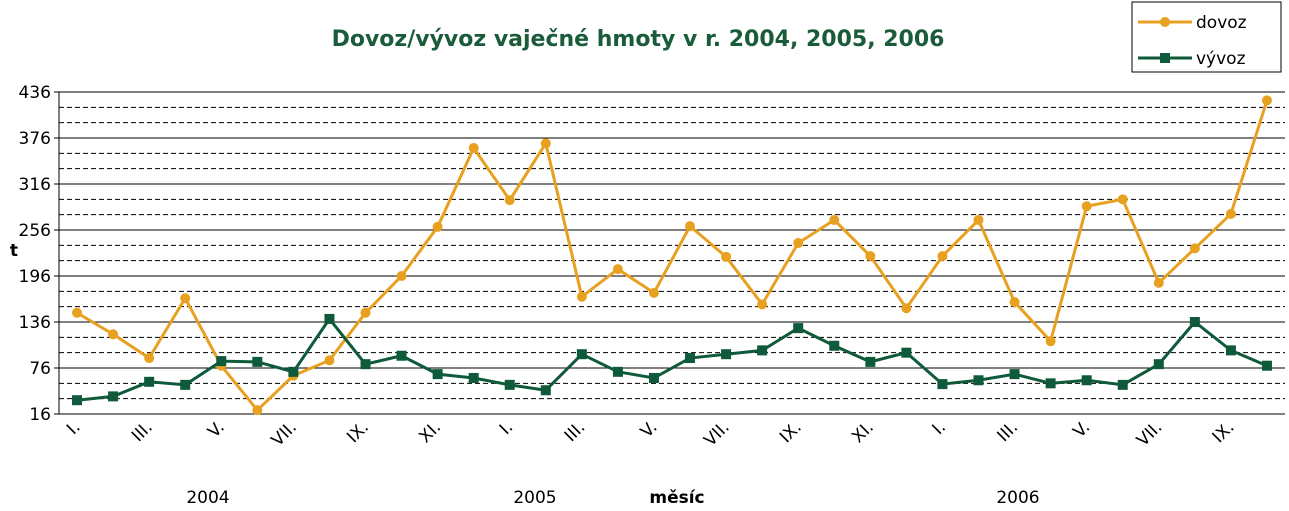 The height and width of the screenshot is (511, 1289). I want to click on y-tick-label: 16, so click(40, 415).